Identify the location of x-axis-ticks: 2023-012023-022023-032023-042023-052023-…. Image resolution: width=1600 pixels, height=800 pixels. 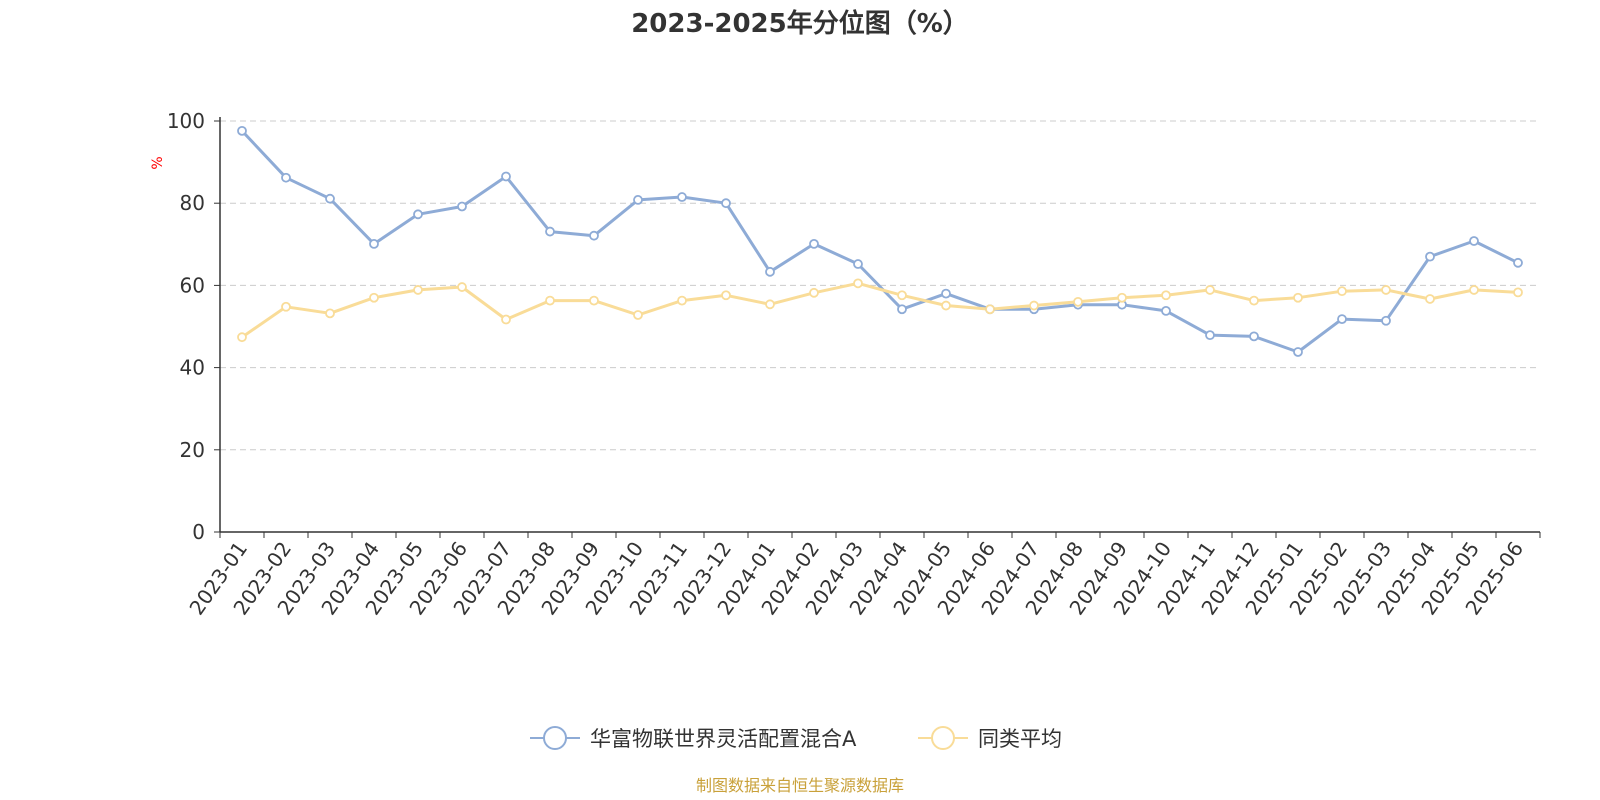
(862, 575).